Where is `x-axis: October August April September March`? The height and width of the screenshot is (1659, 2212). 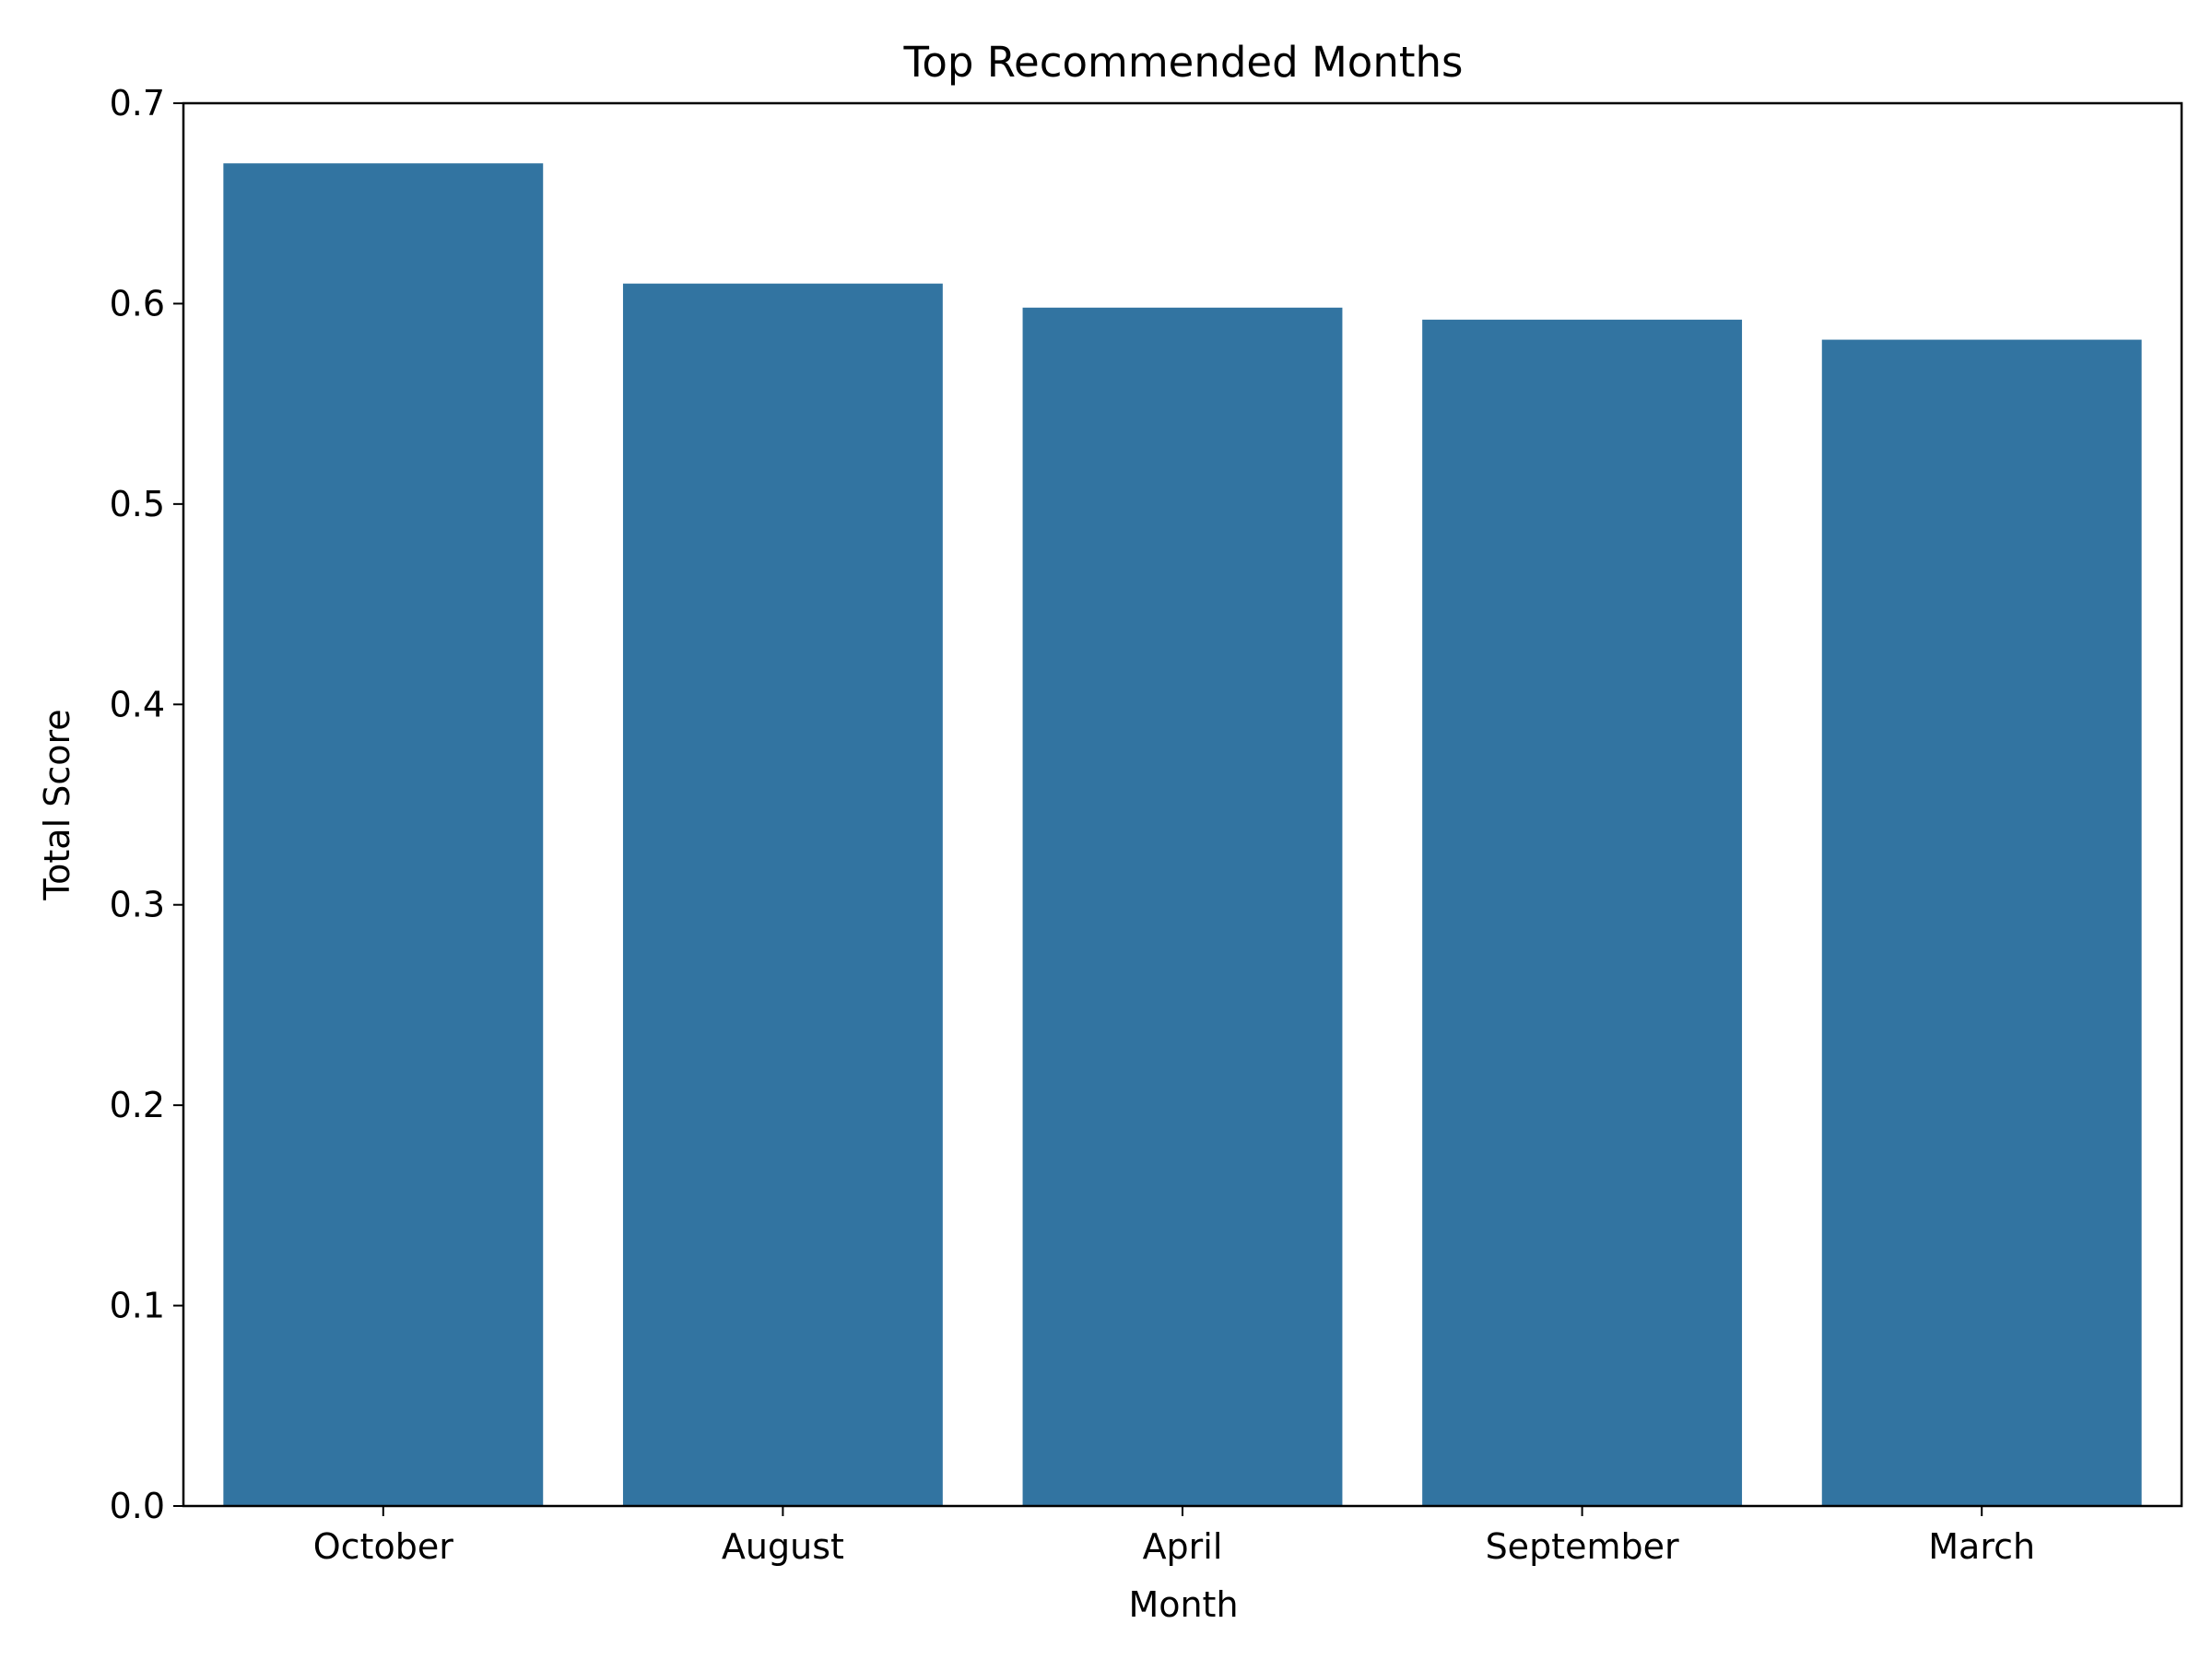 x-axis: October August April September March is located at coordinates (1174, 1536).